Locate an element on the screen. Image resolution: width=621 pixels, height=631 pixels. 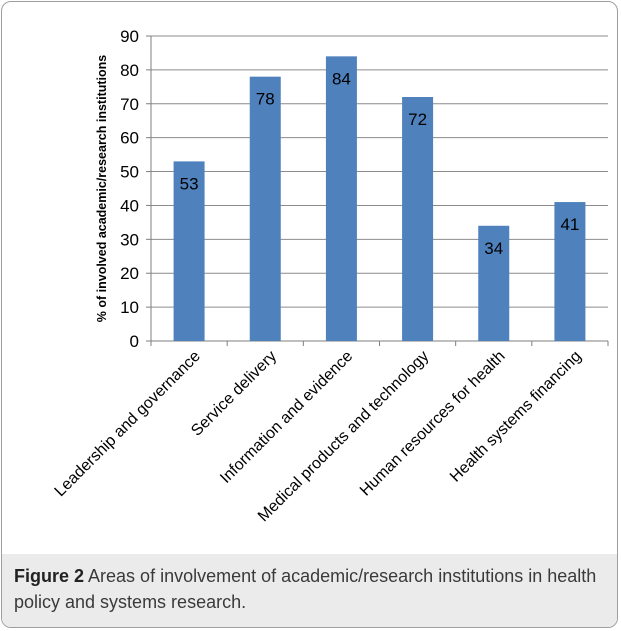
x-category-label: Medical products and technology is located at coordinates (343, 436).